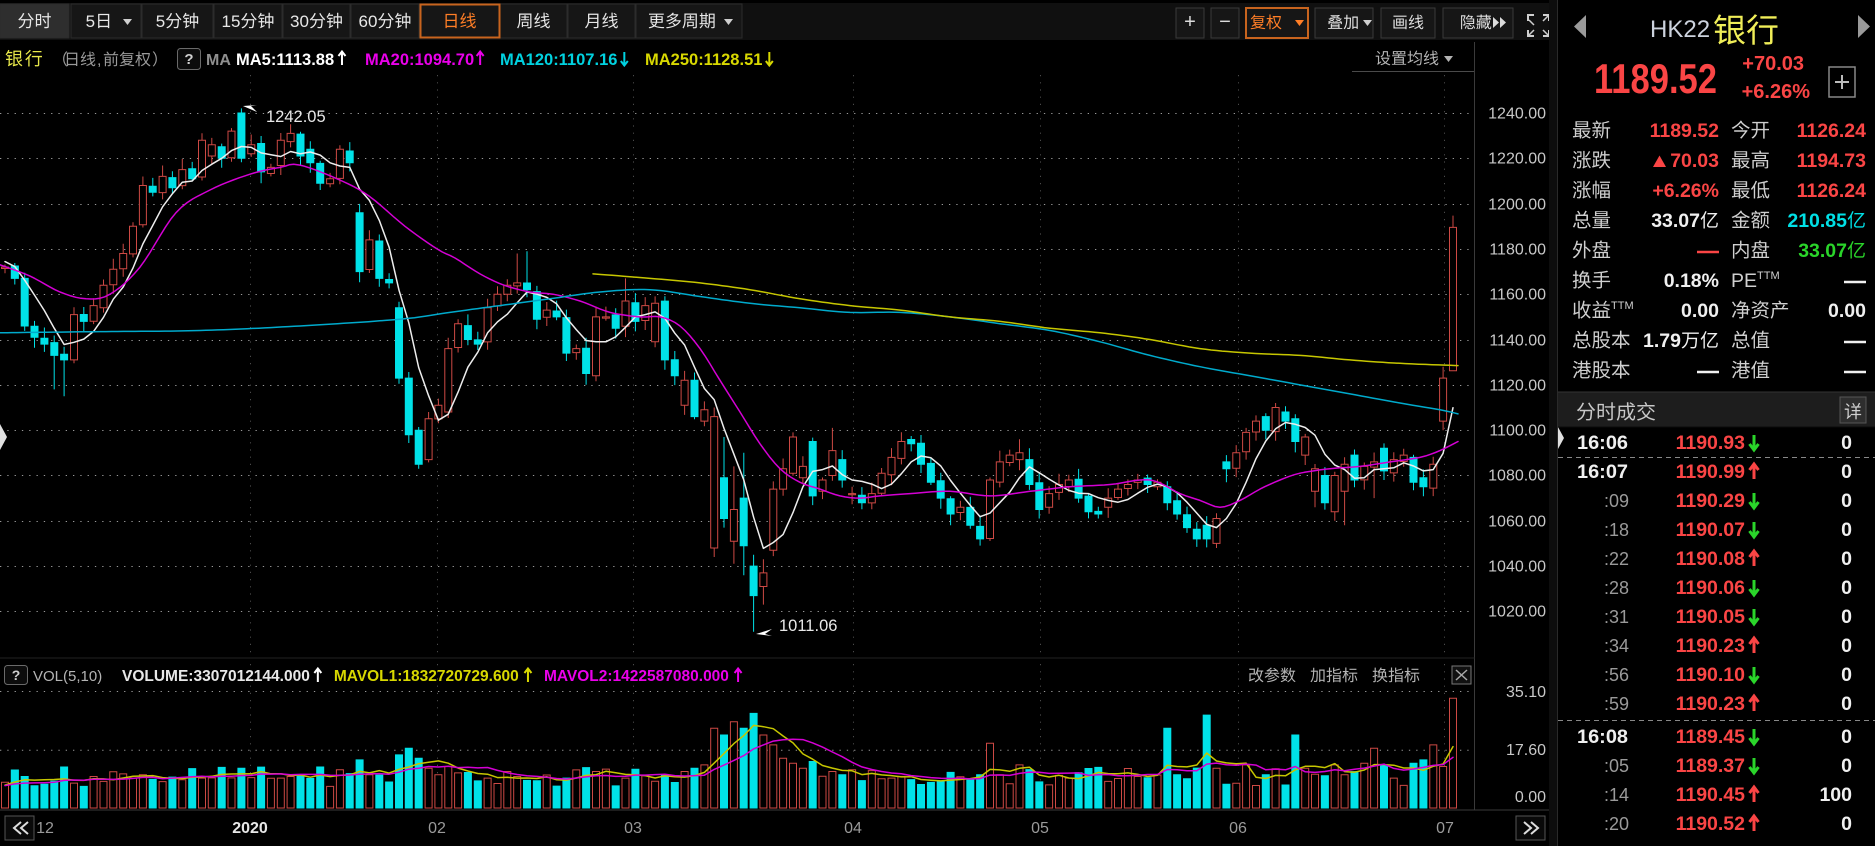 This screenshot has width=1875, height=846. I want to click on svg-text: 1190.05, so click(1711, 617).